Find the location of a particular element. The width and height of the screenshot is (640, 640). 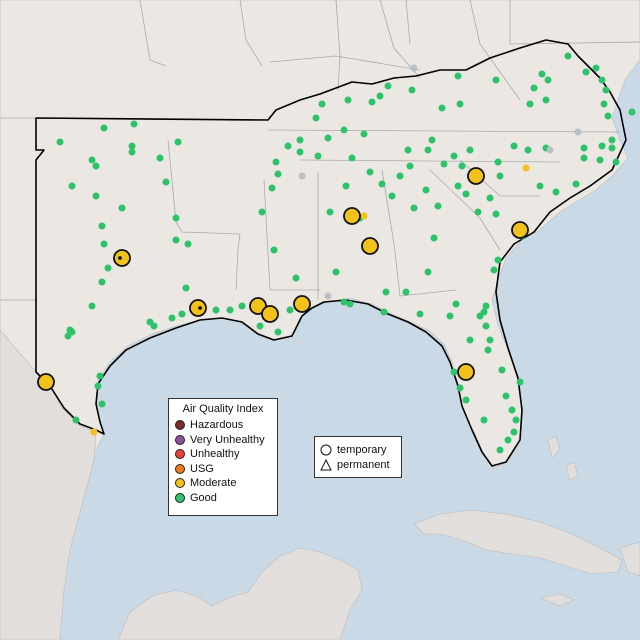

legend-item-hazardous: Hazardous is located at coordinates (223, 425).